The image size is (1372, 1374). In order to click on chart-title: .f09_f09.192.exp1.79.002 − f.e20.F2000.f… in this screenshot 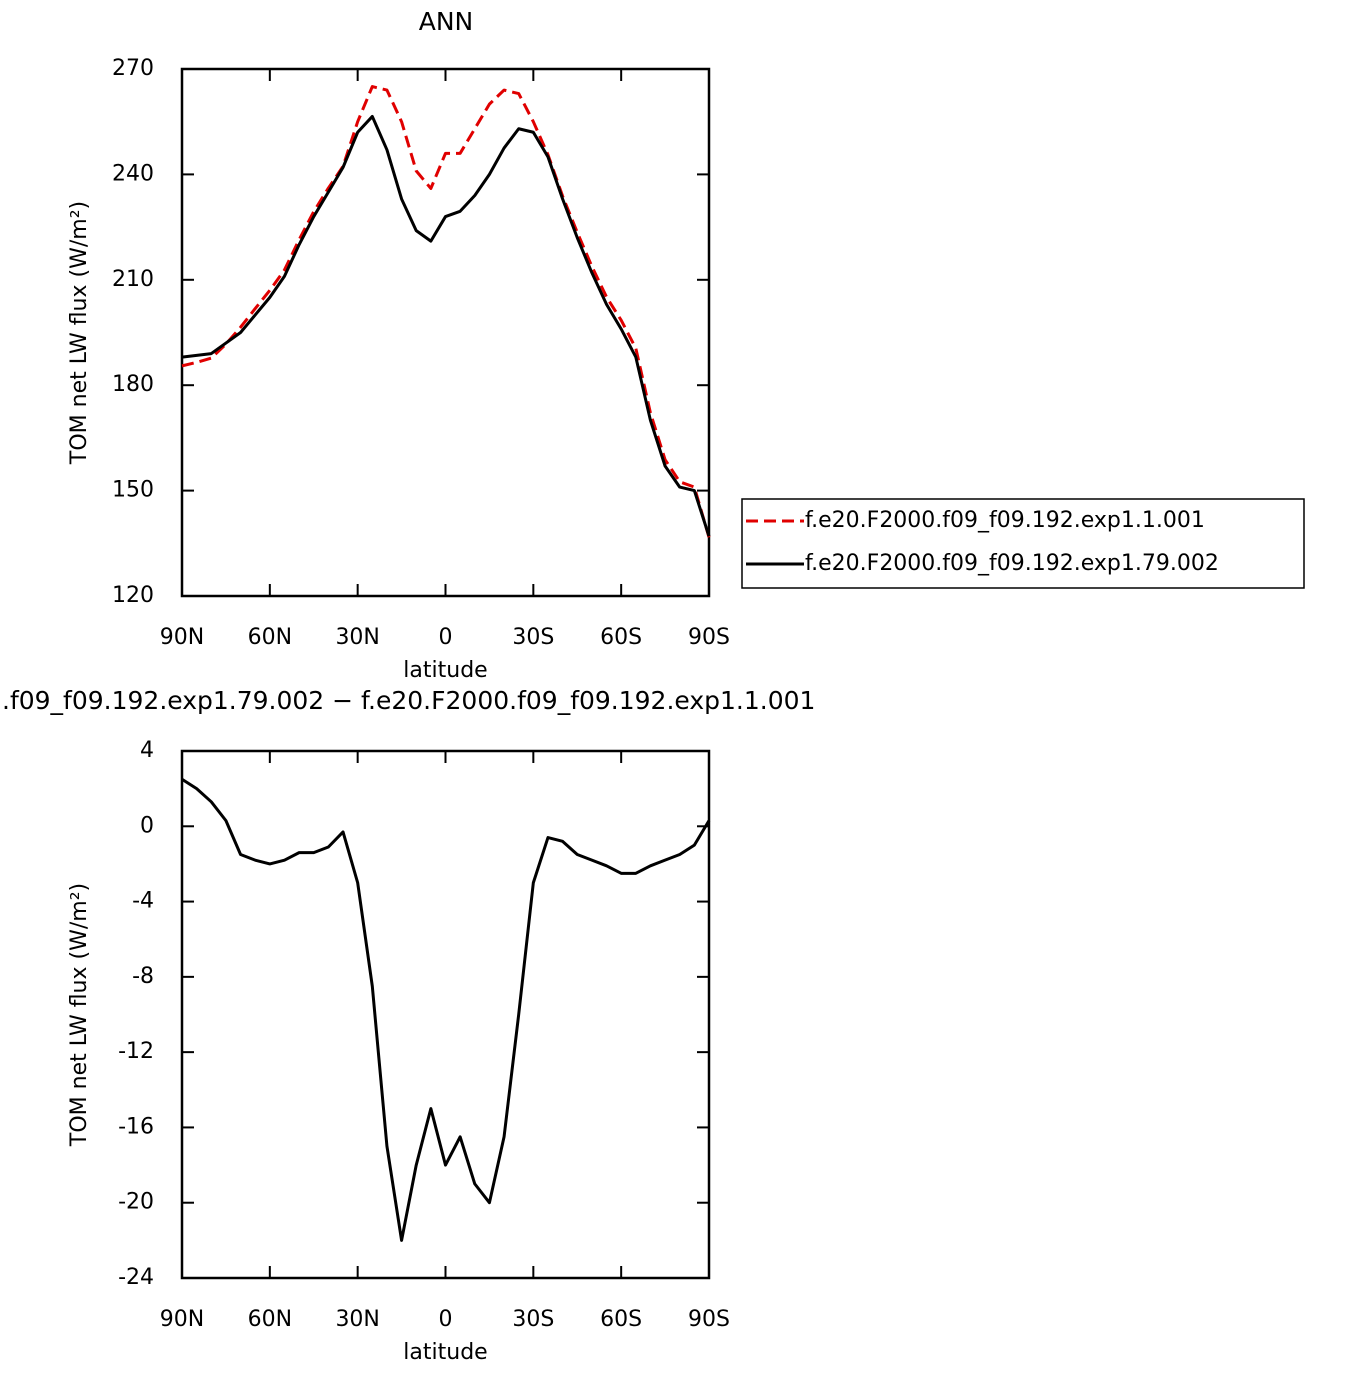, I will do `click(408, 700)`.